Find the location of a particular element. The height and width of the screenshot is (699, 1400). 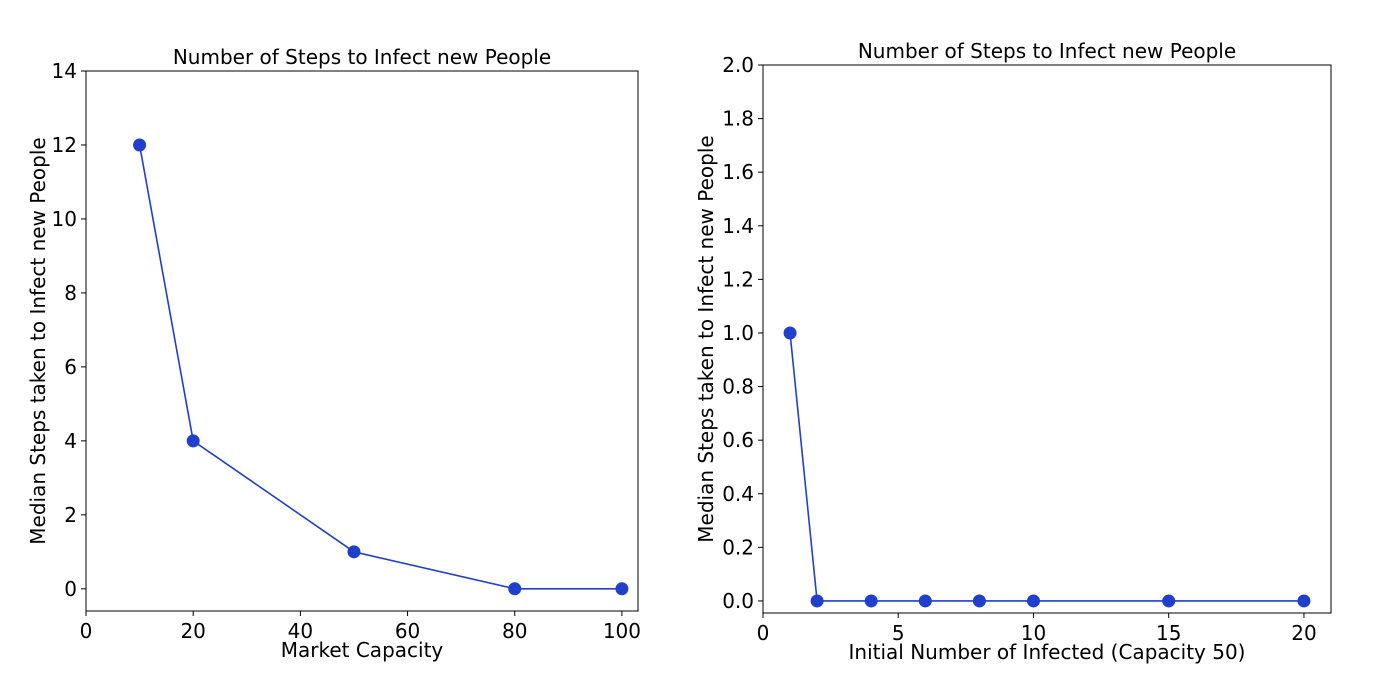

y-tick-label: 14 is located at coordinates (64, 71).